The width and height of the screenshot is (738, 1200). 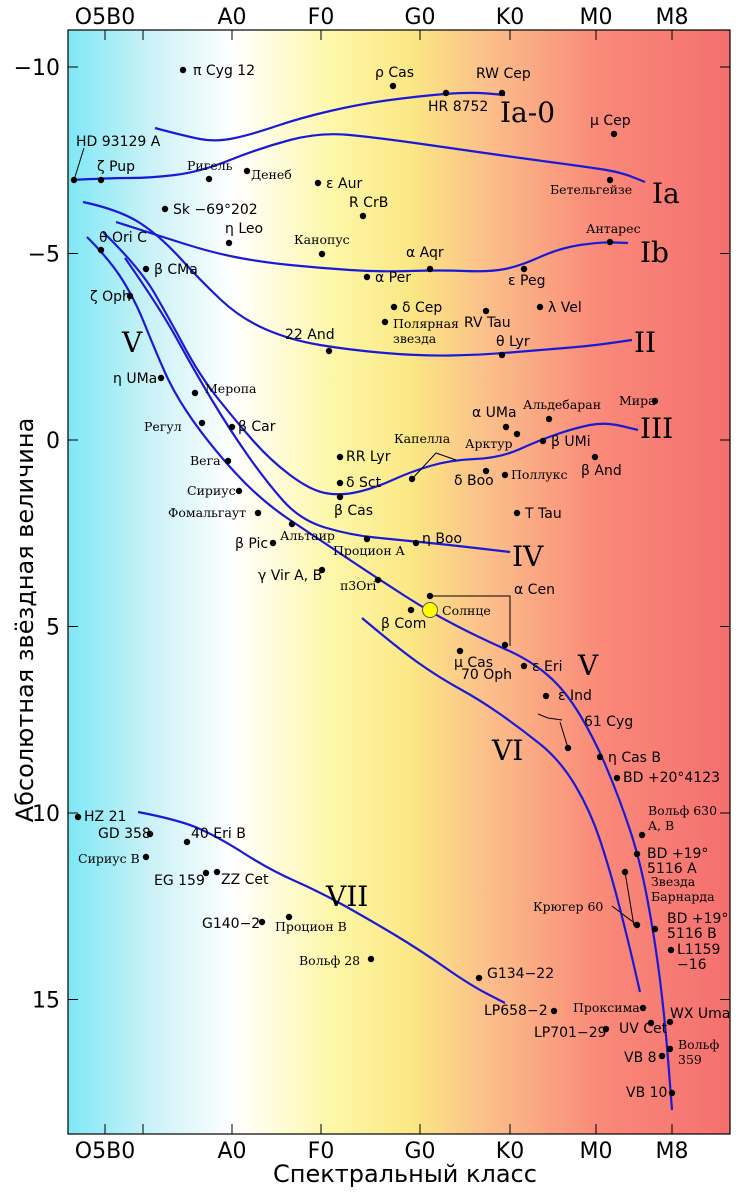 What do you see at coordinates (637, 925) in the screenshot?
I see `star-point-крюгер-60` at bounding box center [637, 925].